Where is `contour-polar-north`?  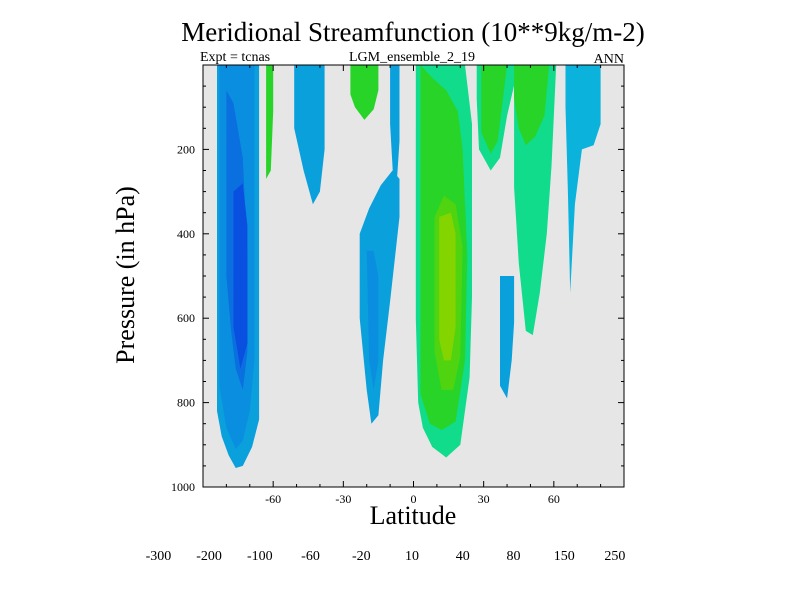 contour-polar-north is located at coordinates (583, 179).